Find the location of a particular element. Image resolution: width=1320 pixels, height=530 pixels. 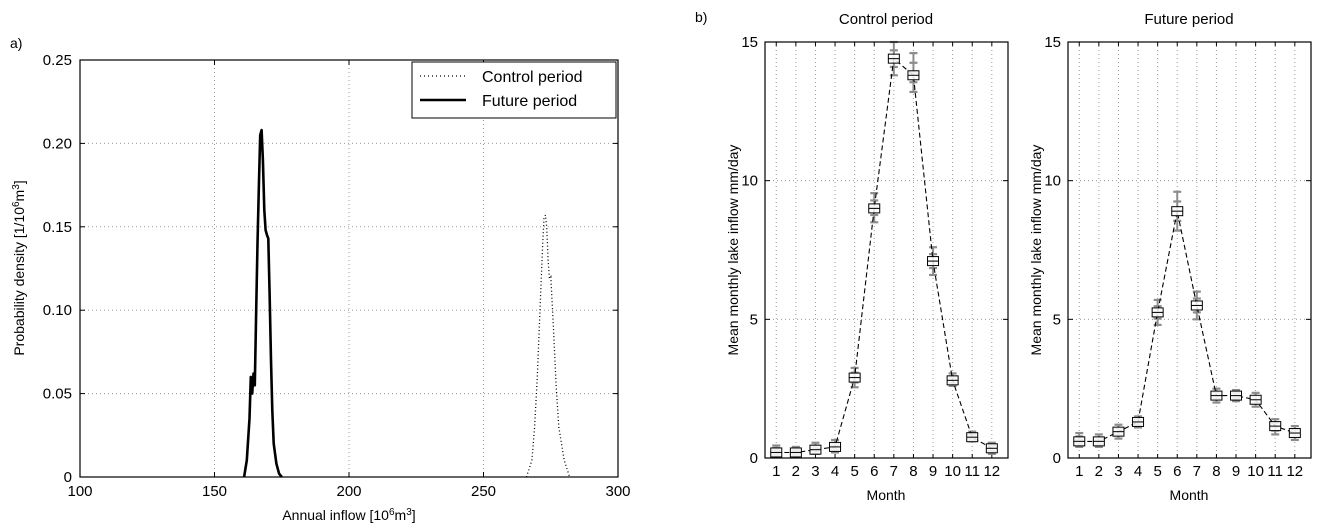

chart-c-xlabel: Month is located at coordinates (1189, 495).